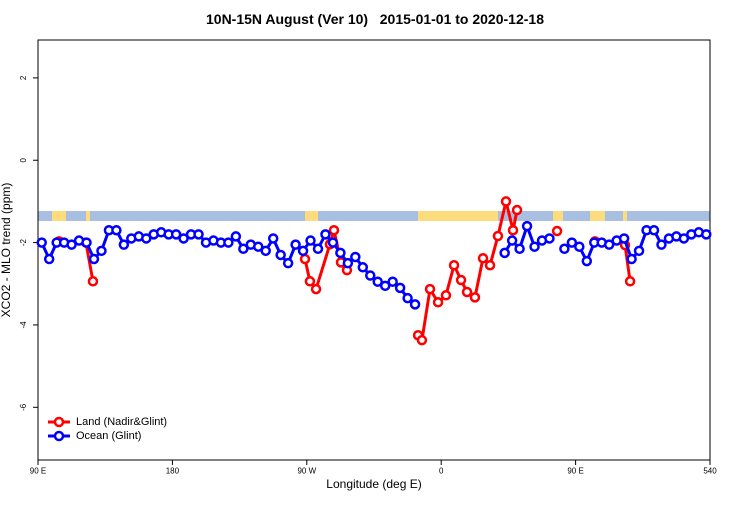  What do you see at coordinates (441, 471) in the screenshot?
I see `x-tick-label: 0` at bounding box center [441, 471].